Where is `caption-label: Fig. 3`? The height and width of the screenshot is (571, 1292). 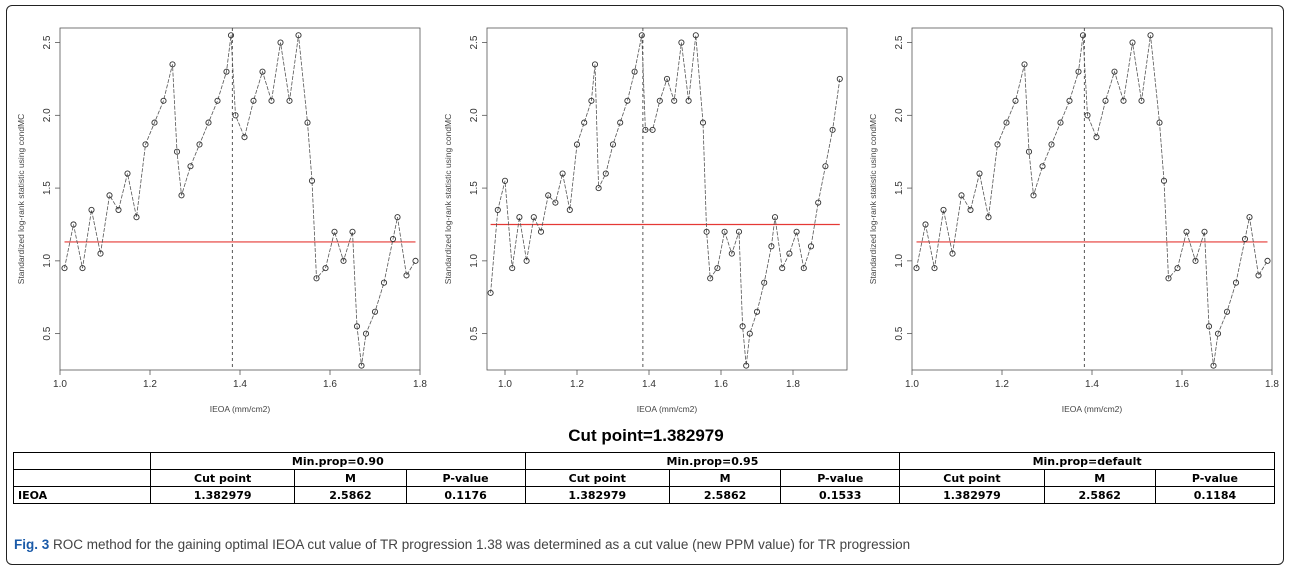 caption-label: Fig. 3 is located at coordinates (32, 544).